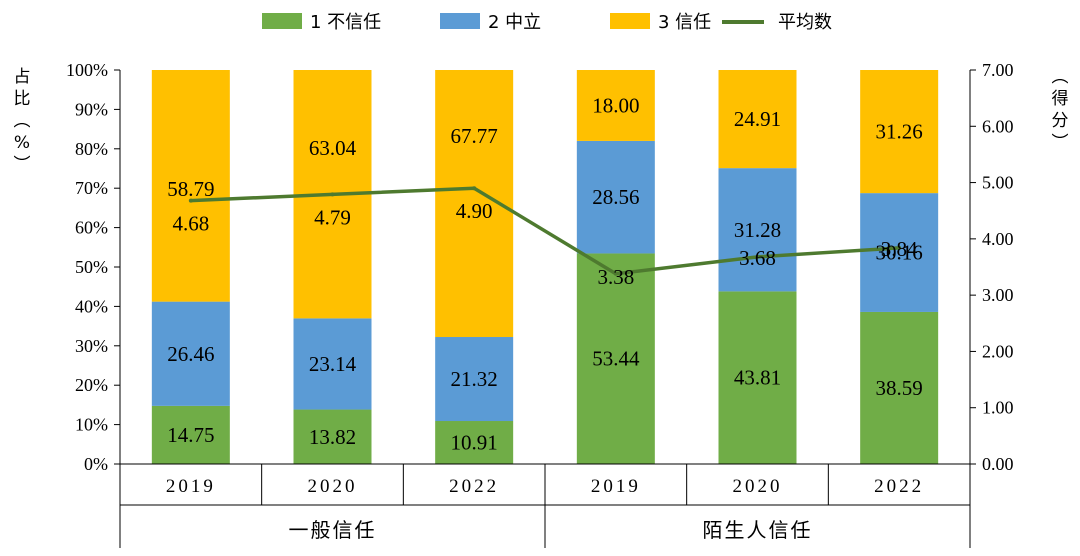  I want to click on average-value-label: 3.38, so click(615, 277).